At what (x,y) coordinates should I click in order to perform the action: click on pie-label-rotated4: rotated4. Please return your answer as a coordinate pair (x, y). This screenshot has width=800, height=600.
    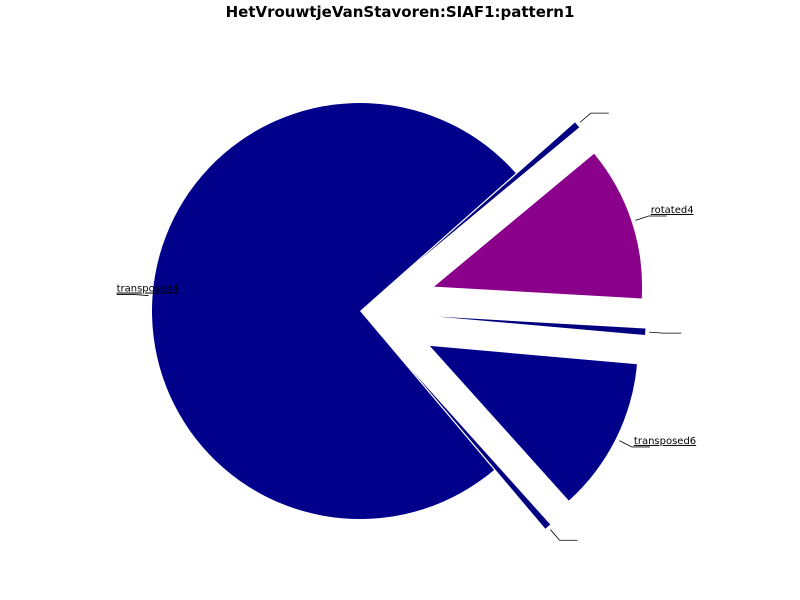
    Looking at the image, I should click on (672, 210).